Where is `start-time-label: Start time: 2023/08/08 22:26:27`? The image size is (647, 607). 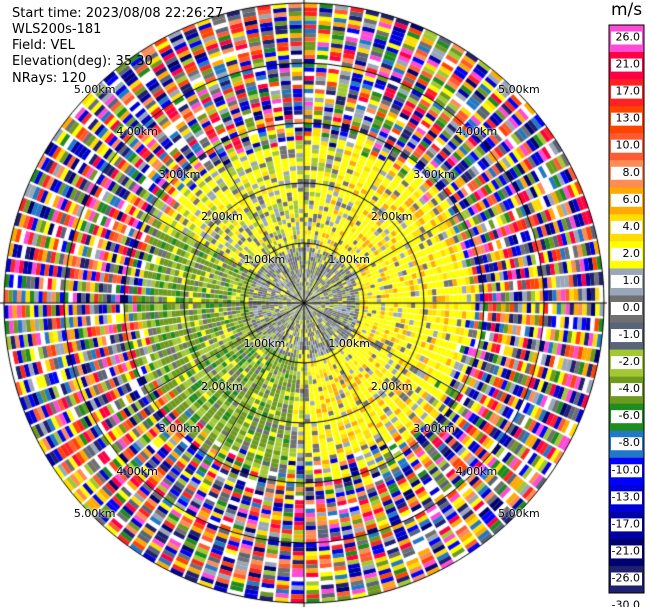
start-time-label: Start time: 2023/08/08 22:26:27 is located at coordinates (118, 13).